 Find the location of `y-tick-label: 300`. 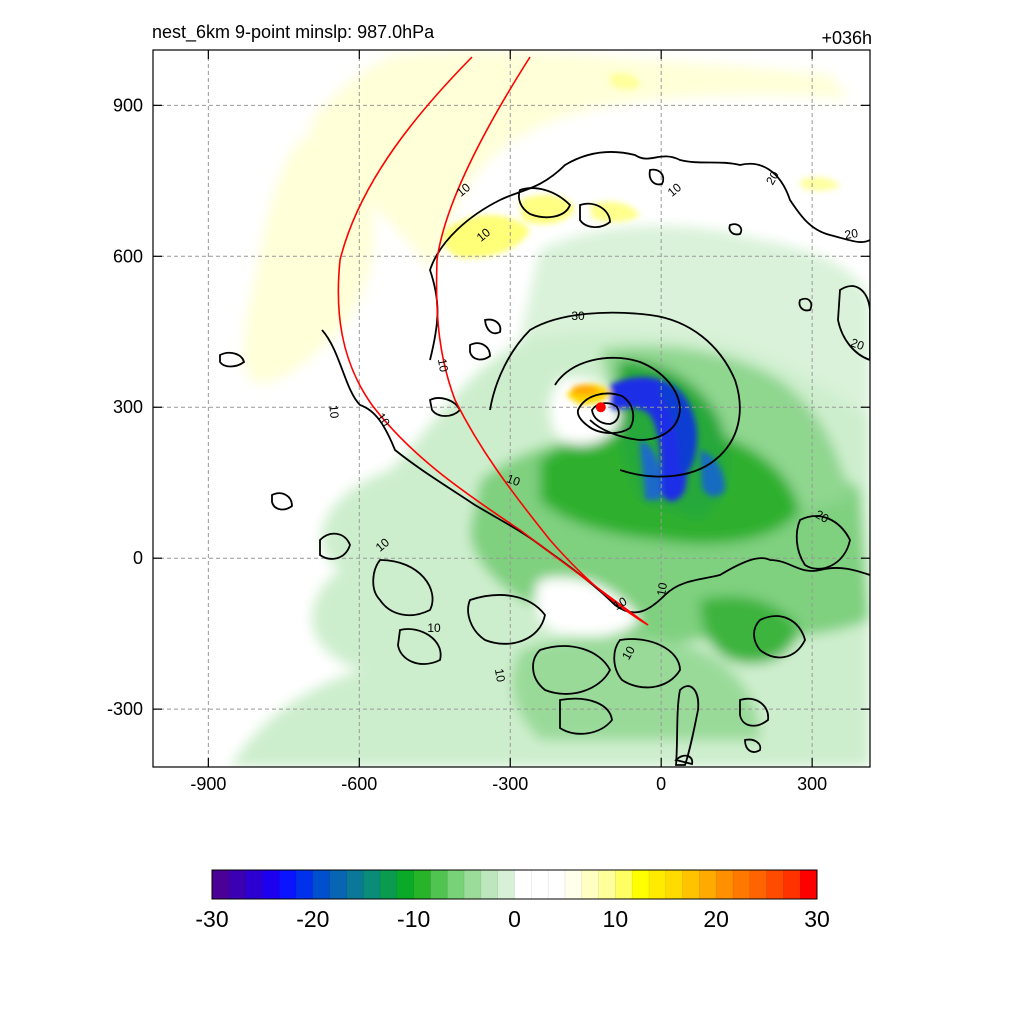

y-tick-label: 300 is located at coordinates (128, 407).